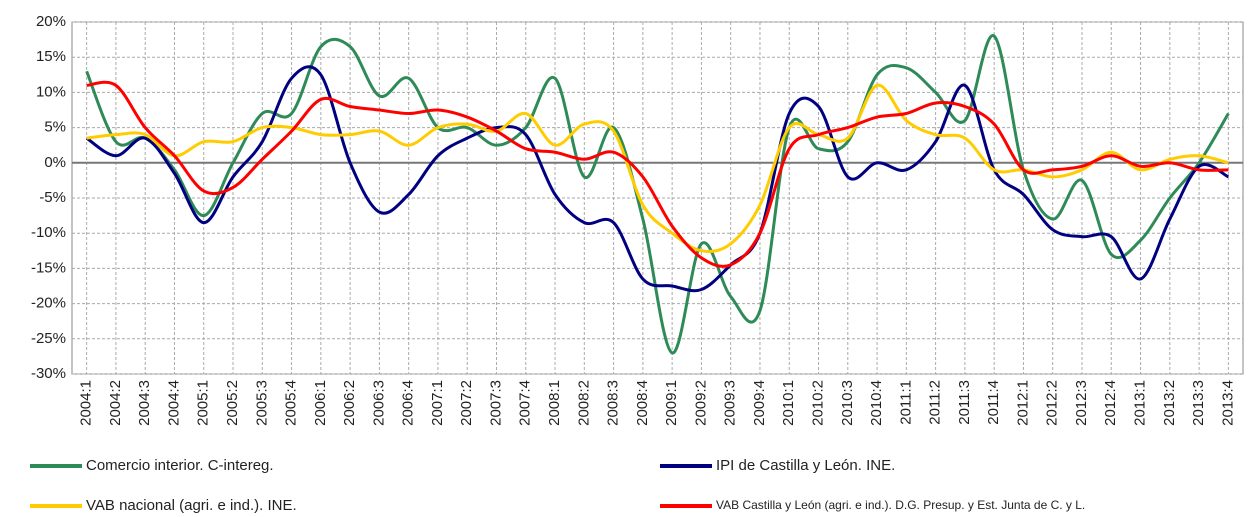 The height and width of the screenshot is (517, 1253). I want to click on x-tick-label: 2006:4, so click(408, 403).